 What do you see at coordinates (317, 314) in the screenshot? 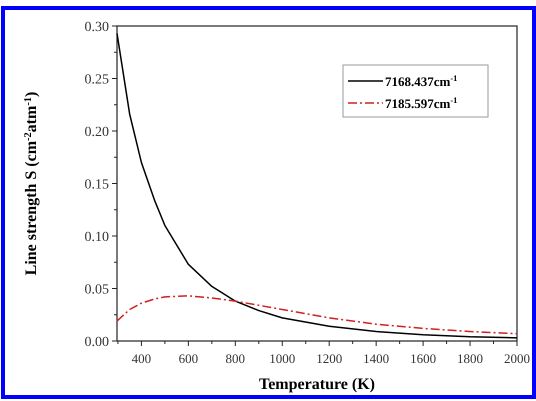
I see `line-series` at bounding box center [317, 314].